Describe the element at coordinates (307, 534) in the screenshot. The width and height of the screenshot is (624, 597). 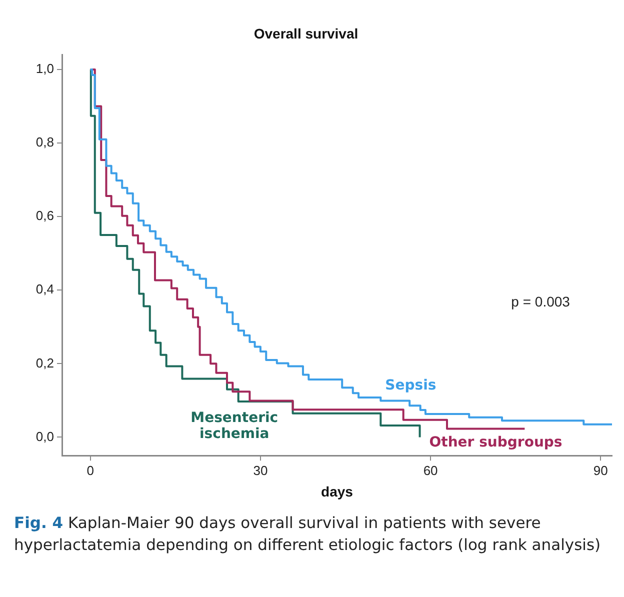
I see `caption: Fig. 4 Kaplan-Maier 90 days overall survival in patients with severe hyperlactatemia depending on different etiologic factors (log rank analysis)` at that location.